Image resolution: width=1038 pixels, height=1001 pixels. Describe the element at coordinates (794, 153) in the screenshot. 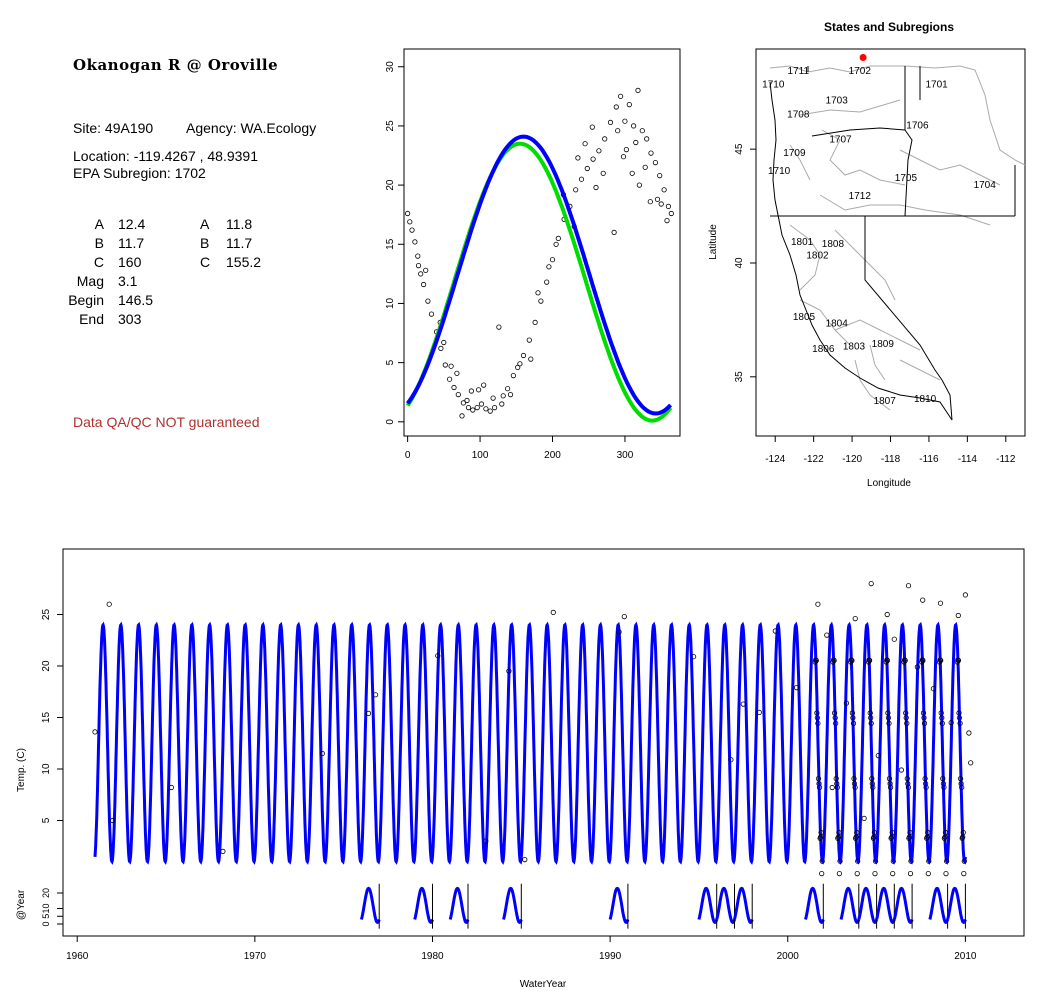

I see `region-label: 1709` at that location.